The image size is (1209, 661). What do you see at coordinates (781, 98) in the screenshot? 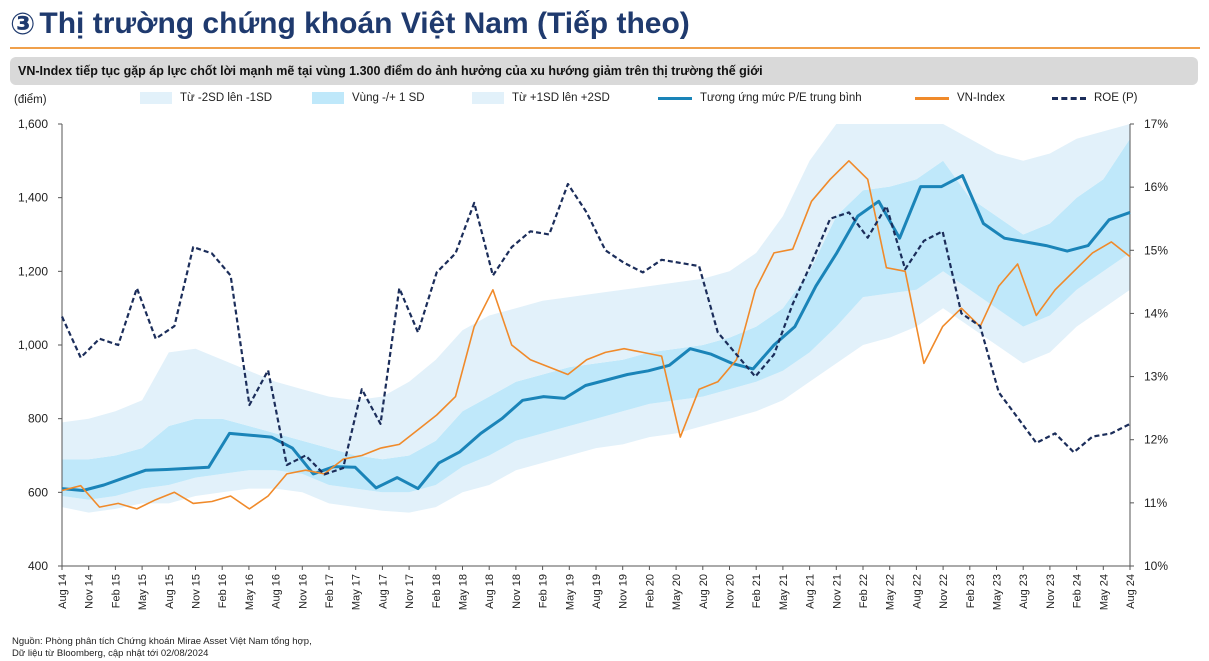
I see `legend-label: Tương ứng mức P/E trung bình` at bounding box center [781, 98].